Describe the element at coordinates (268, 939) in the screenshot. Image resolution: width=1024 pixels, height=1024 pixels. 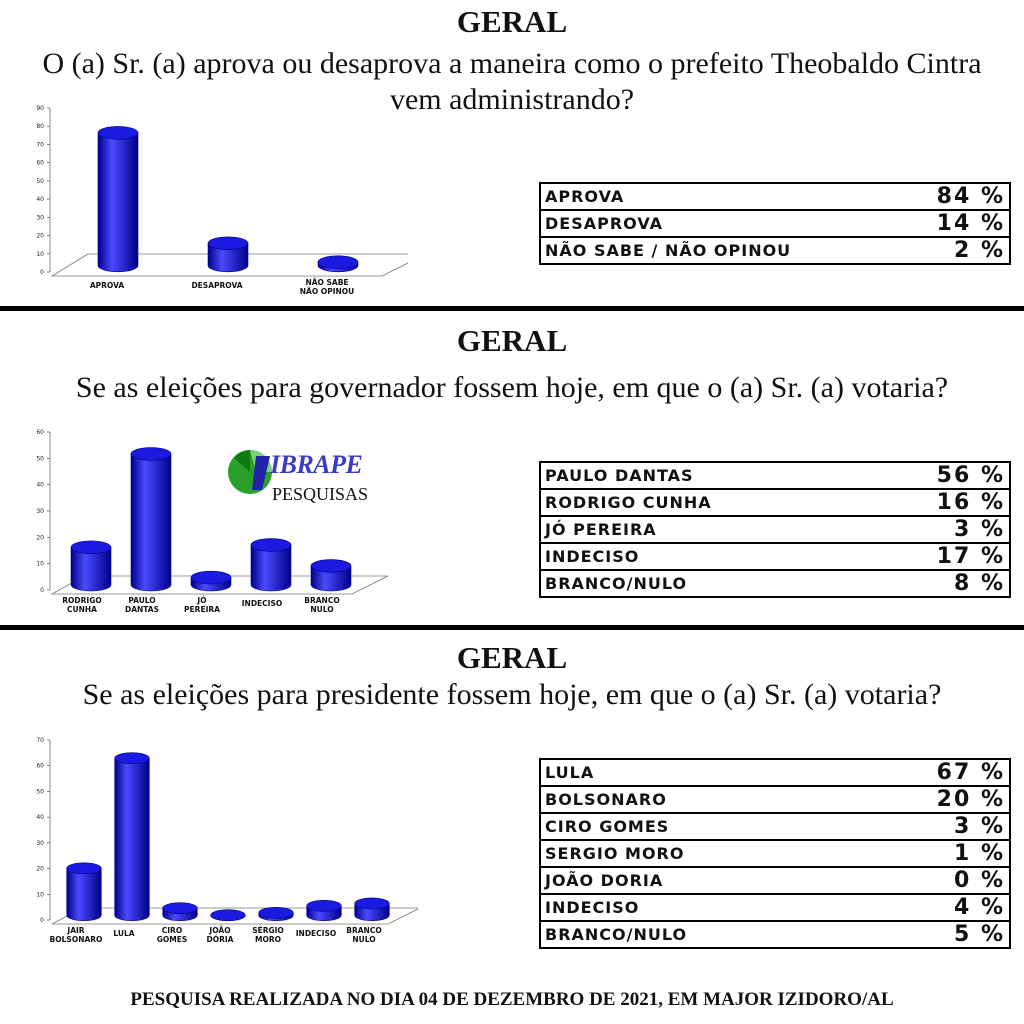
I see `x-tick-label: MORO` at that location.